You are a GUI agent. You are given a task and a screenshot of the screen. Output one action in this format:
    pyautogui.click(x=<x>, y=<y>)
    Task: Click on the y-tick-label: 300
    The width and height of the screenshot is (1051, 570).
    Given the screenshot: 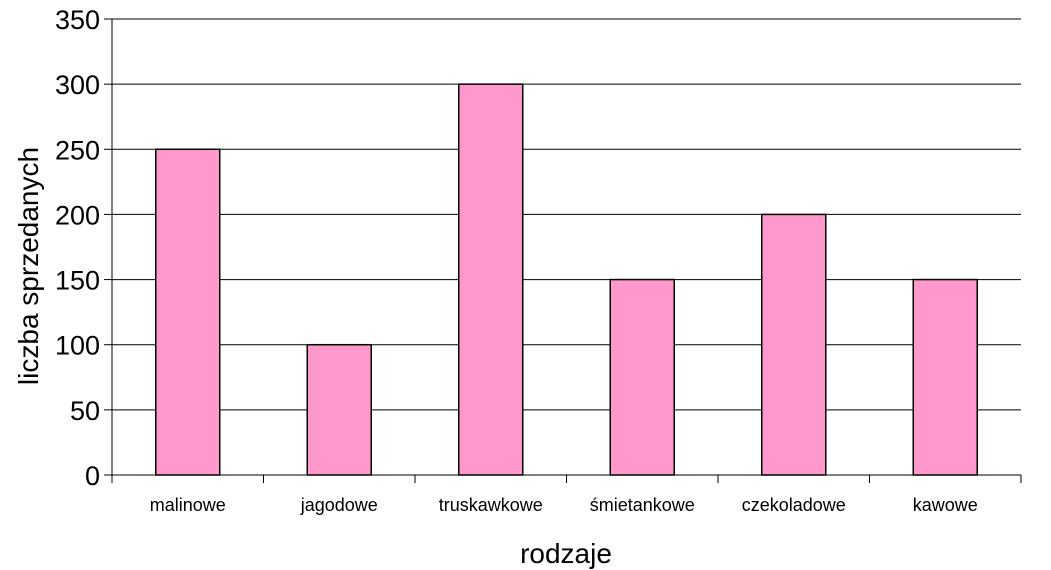 What is the action you would take?
    pyautogui.click(x=77, y=85)
    